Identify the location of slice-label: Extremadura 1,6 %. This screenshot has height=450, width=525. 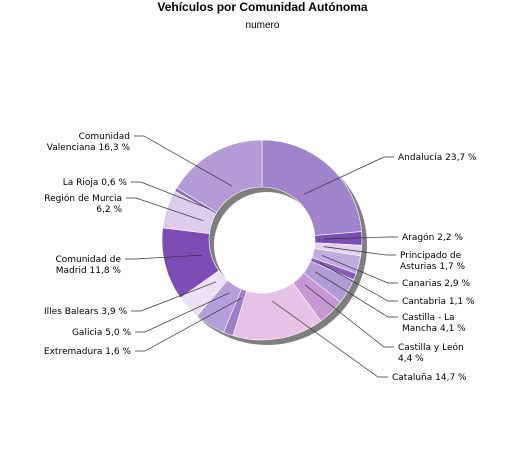
(88, 352).